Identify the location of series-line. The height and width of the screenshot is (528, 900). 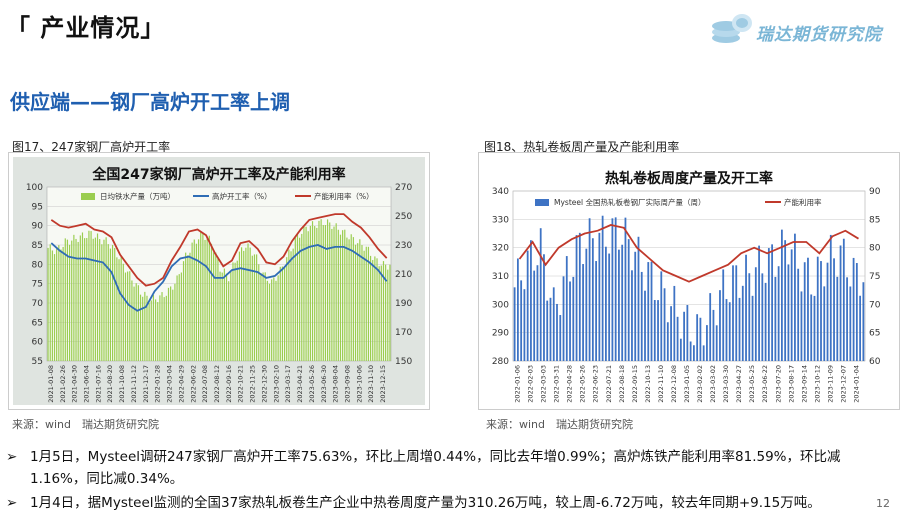
(688, 253).